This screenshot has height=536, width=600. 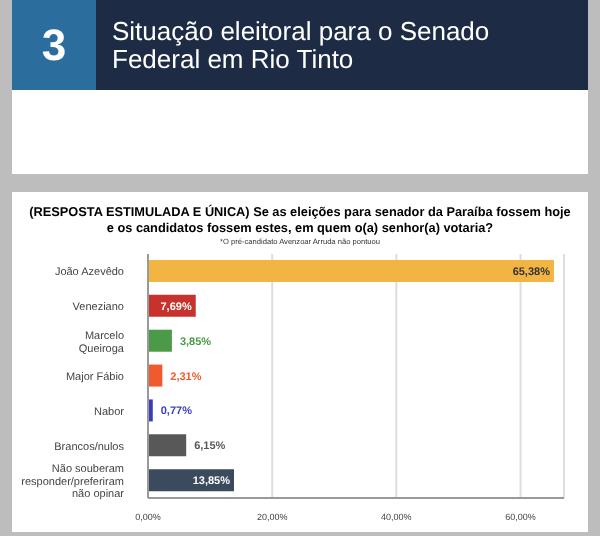 I want to click on chart-title: Situação eleitoral para o Senado Federal em Rio Tinto, so click(x=301, y=44).